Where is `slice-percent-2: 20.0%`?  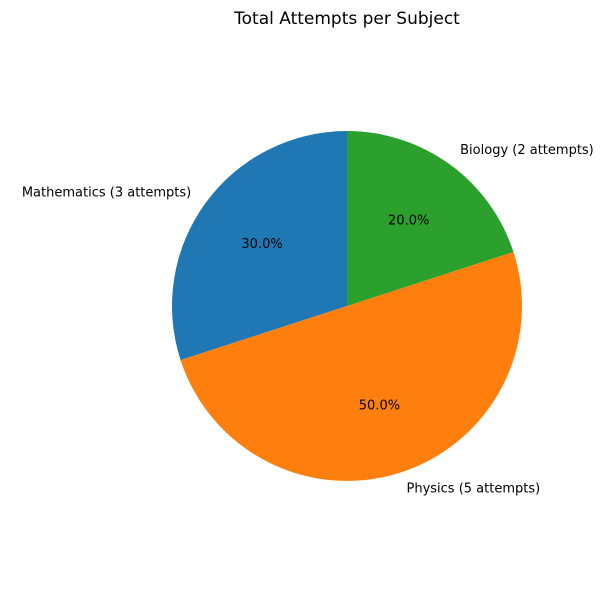
slice-percent-2: 20.0% is located at coordinates (408, 221).